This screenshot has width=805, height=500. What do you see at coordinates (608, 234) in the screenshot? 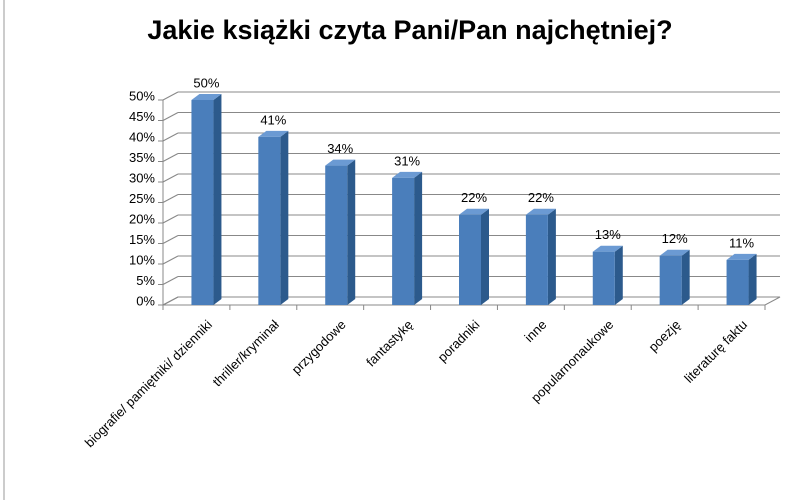
I see `value-label: 13%` at bounding box center [608, 234].